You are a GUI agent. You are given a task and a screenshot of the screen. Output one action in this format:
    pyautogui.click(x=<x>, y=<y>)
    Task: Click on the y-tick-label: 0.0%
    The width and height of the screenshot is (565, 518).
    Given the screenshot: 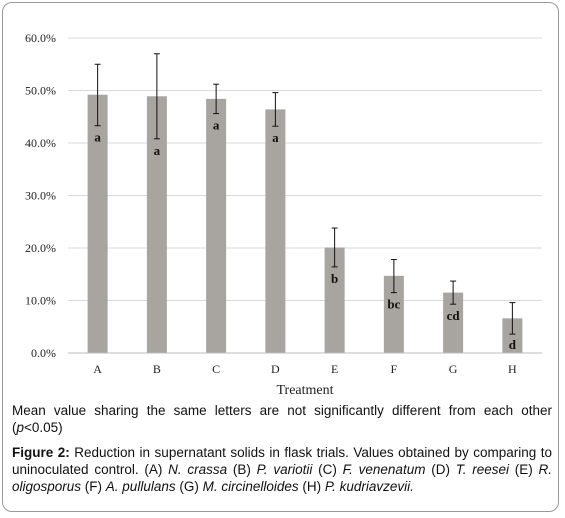 What is the action you would take?
    pyautogui.click(x=43, y=353)
    